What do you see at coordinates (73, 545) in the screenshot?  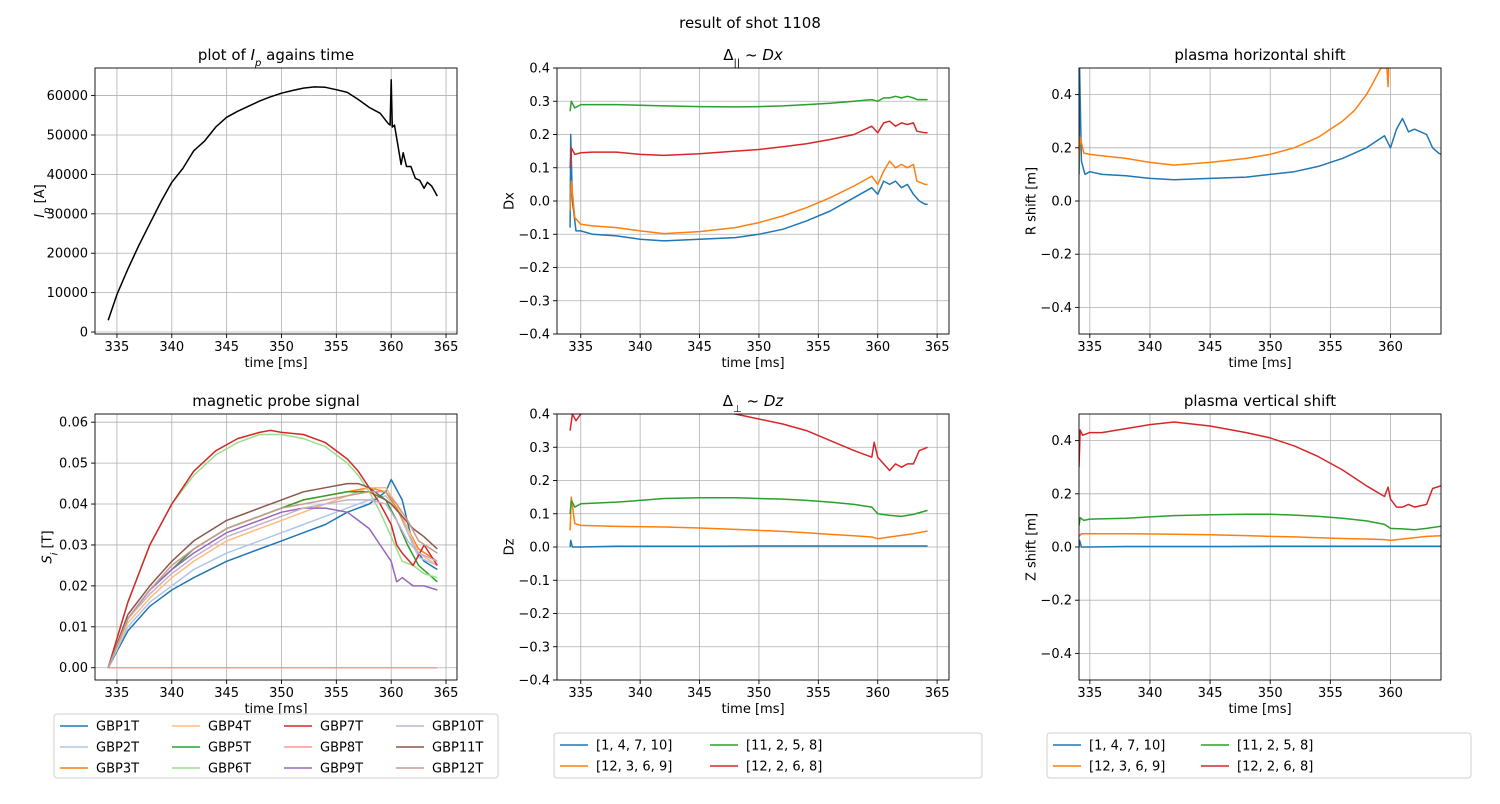 I see `y-tick-label: 0.03` at bounding box center [73, 545].